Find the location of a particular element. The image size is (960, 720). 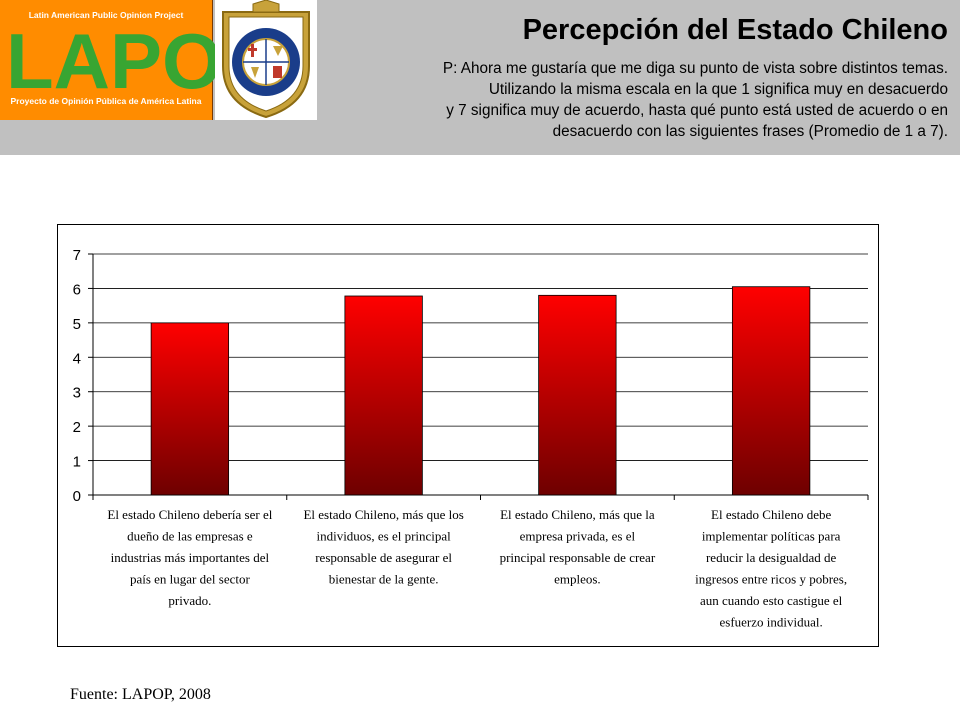

y-tick-label: 7 is located at coordinates (77, 255).